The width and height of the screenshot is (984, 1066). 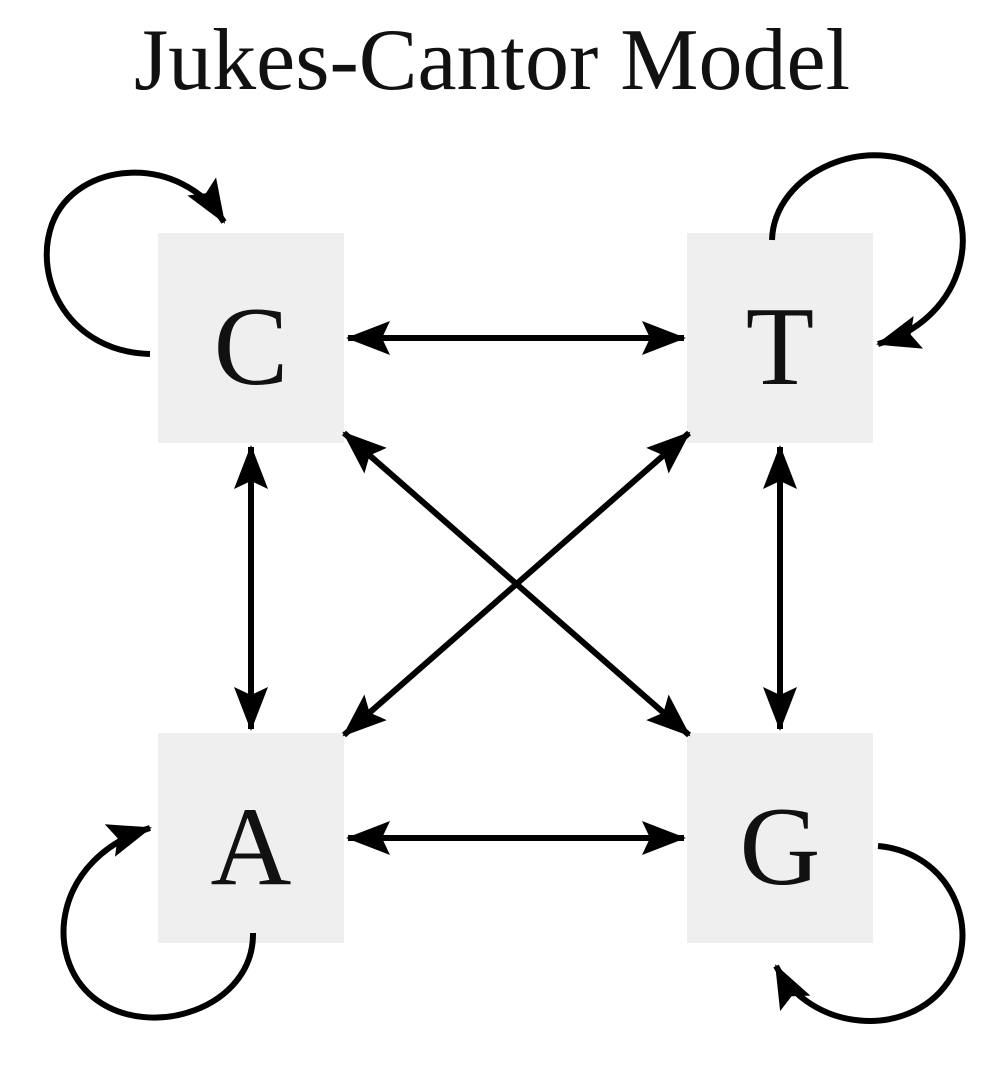 I want to click on node-g-box, so click(x=780, y=838).